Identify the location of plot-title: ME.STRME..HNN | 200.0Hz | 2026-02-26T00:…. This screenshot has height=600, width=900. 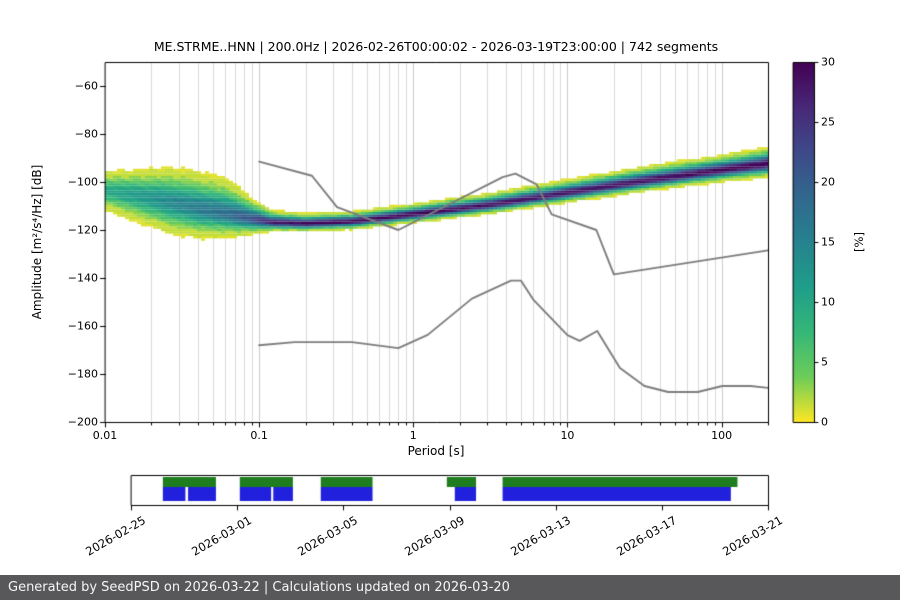
(436, 46).